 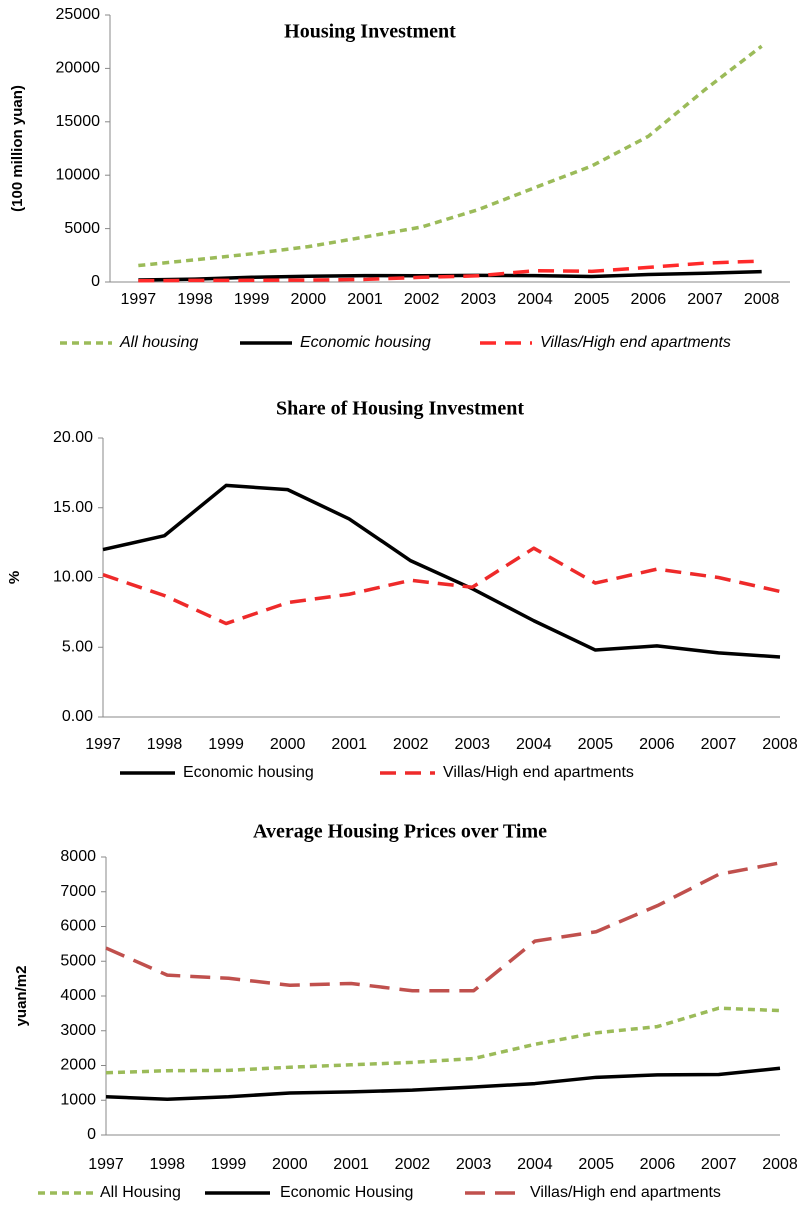 I want to click on y-tick-label: 7000, so click(x=78, y=891).